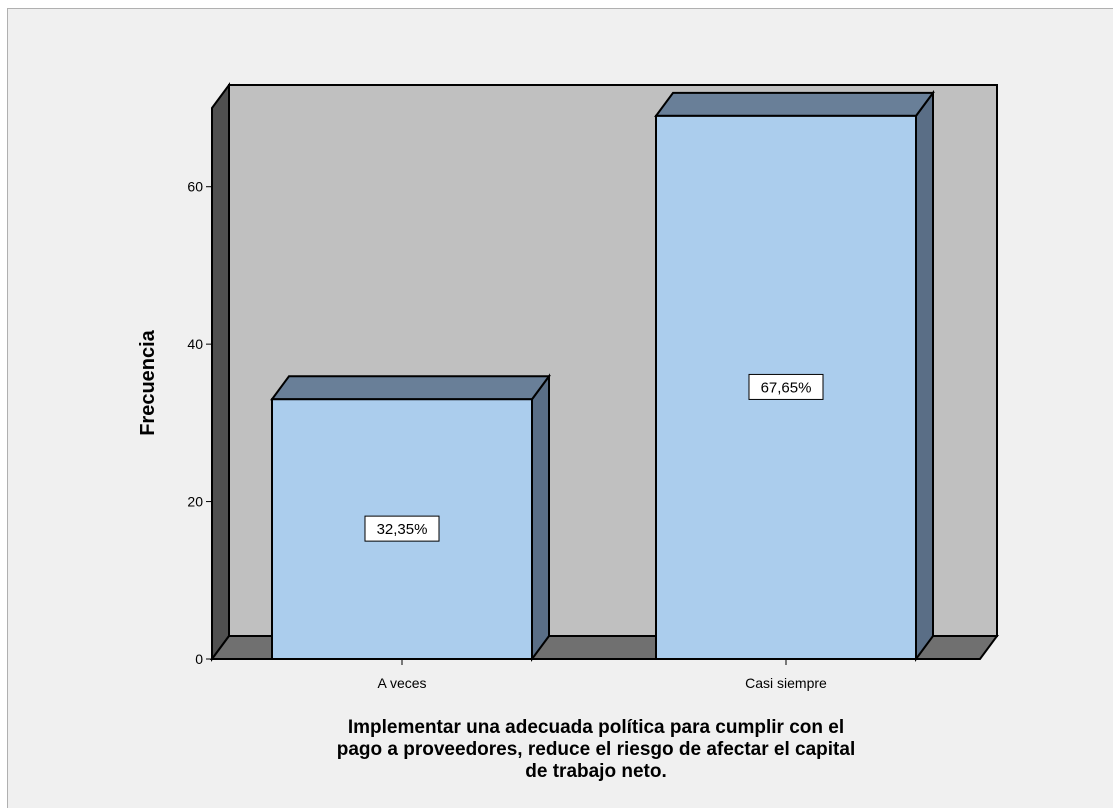 This screenshot has height=808, width=1113. Describe the element at coordinates (195, 502) in the screenshot. I see `y-tick-label: 20` at that location.